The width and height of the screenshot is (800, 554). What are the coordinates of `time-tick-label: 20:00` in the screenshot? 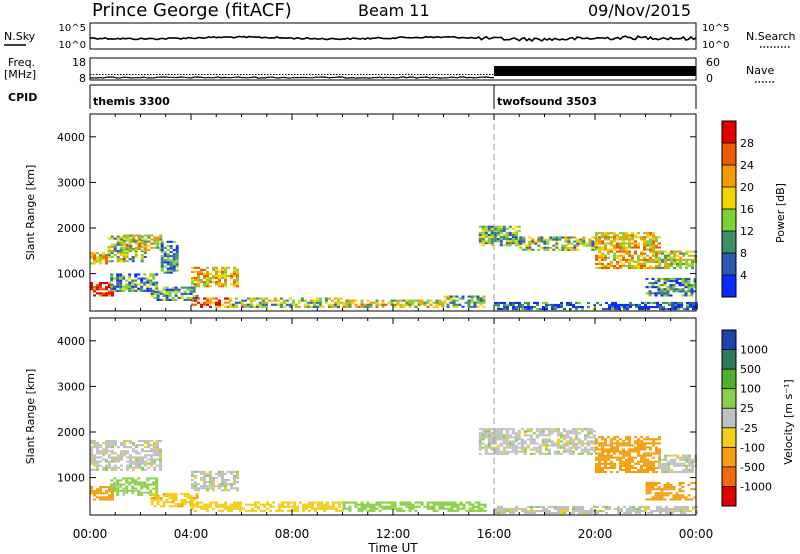 It's located at (595, 534).